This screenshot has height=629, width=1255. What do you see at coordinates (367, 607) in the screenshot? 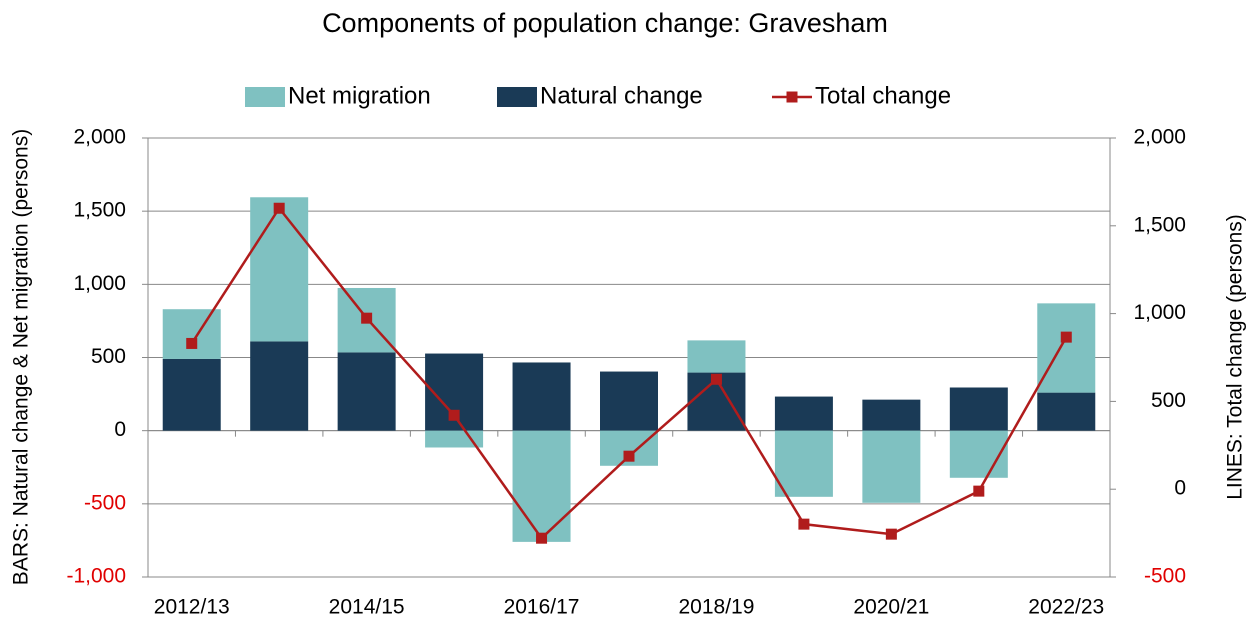
I see `x-tick-label: 2014/15` at bounding box center [367, 607].